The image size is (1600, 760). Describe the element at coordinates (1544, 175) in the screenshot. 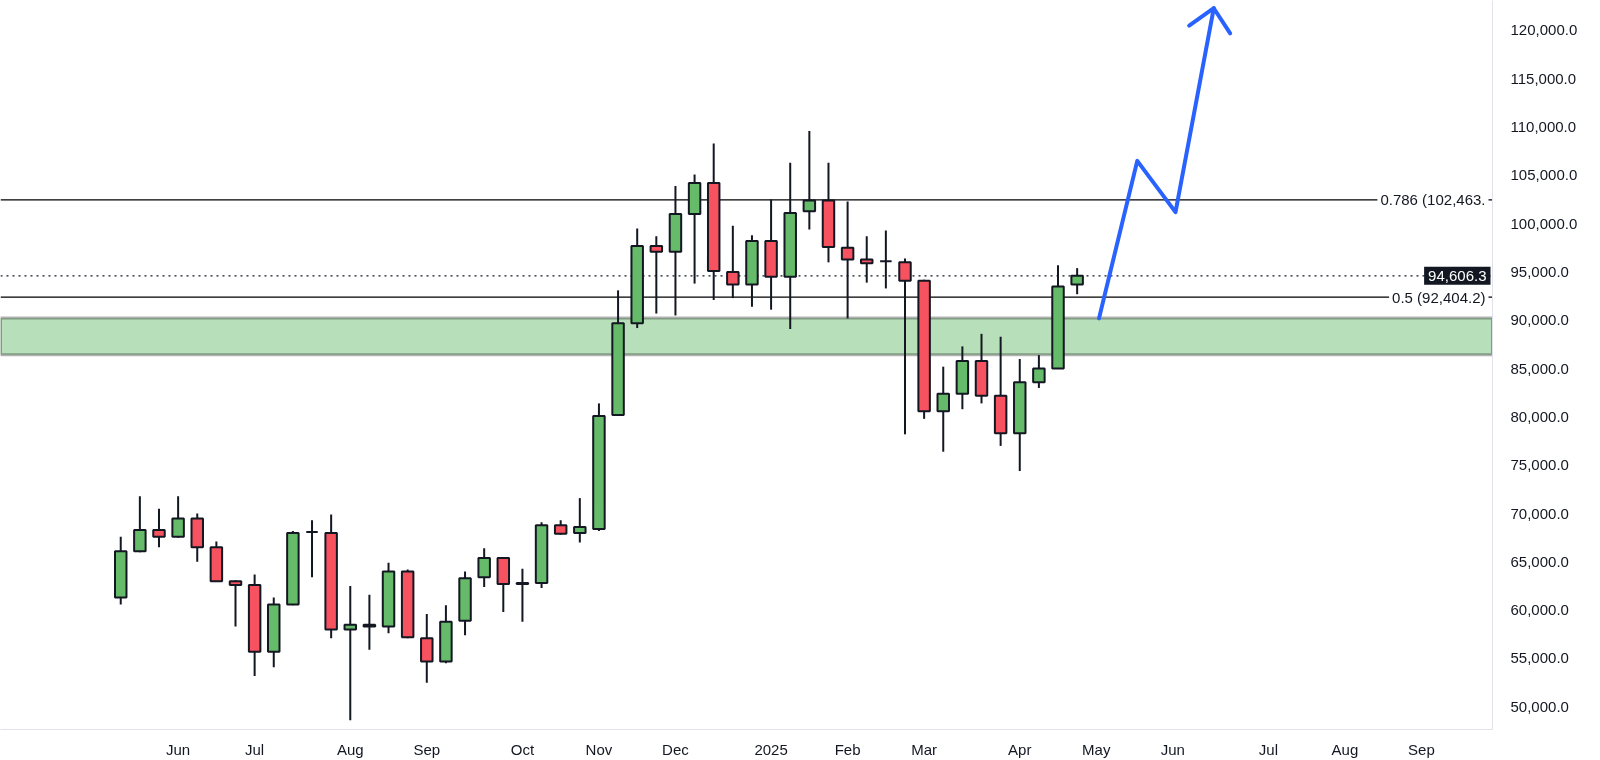

I see `y-tick-label: 105,000.0` at that location.